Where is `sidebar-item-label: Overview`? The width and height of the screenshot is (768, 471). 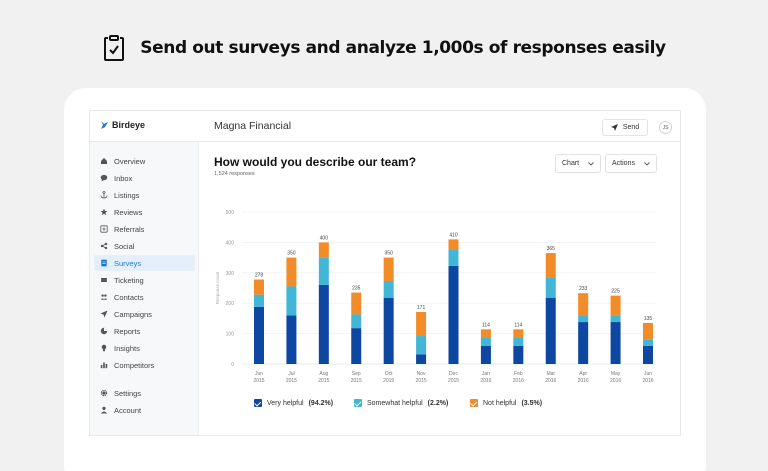 sidebar-item-label: Overview is located at coordinates (130, 161).